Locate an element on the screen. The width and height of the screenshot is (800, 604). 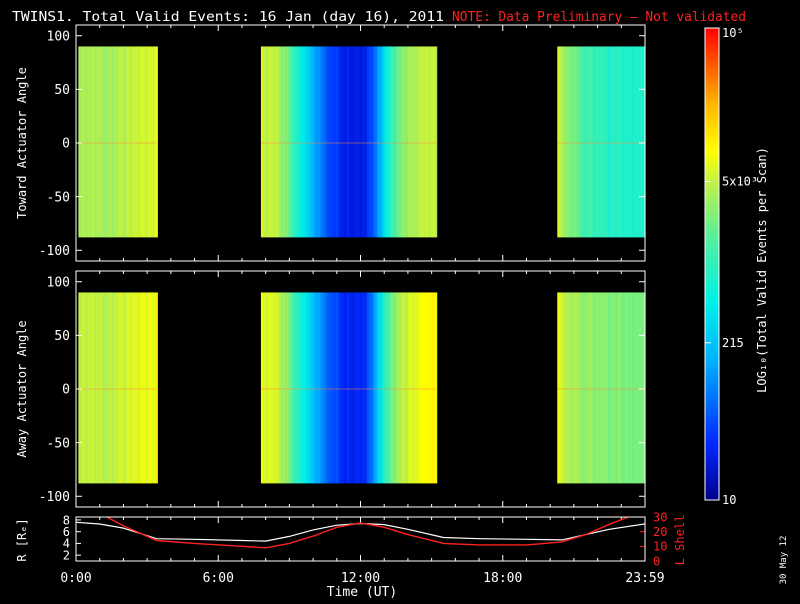
y-tick-label: 6 is located at coordinates (66, 532).